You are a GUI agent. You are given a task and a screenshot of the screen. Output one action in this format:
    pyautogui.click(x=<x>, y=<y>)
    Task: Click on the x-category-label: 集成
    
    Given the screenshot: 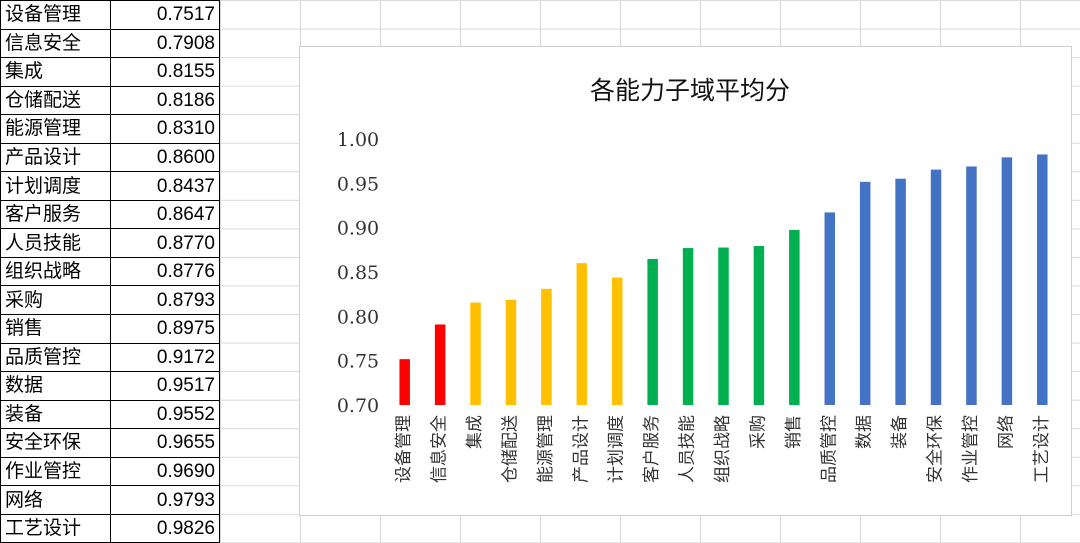 What is the action you would take?
    pyautogui.click(x=475, y=432)
    